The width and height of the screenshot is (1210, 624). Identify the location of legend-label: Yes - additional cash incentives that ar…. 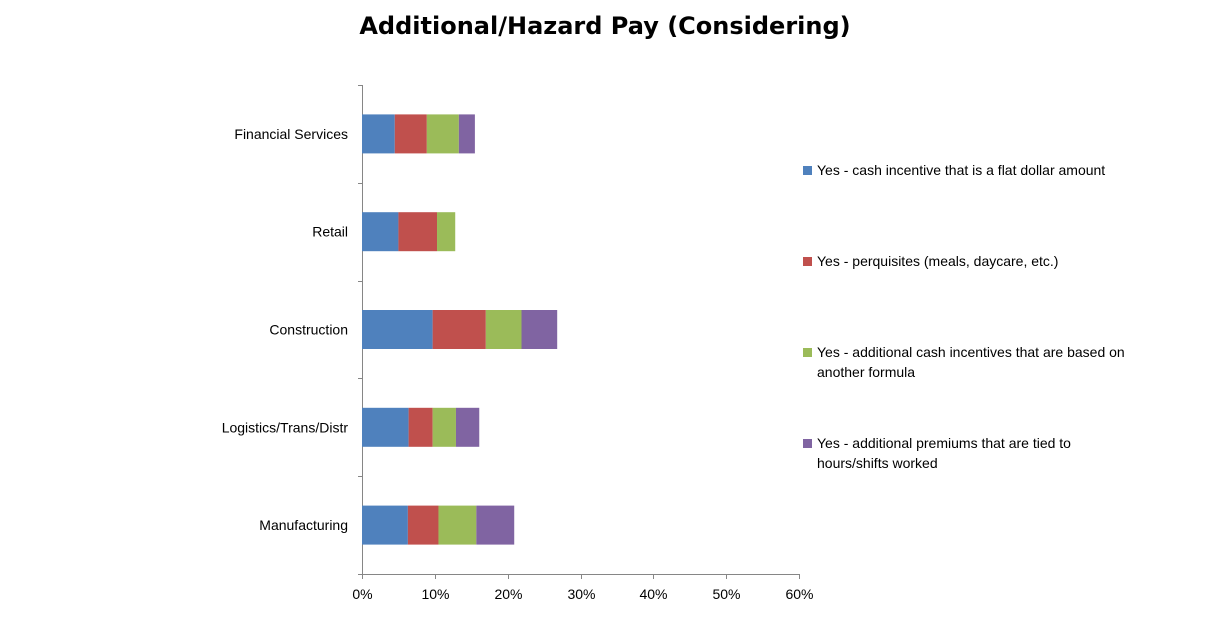
(971, 362).